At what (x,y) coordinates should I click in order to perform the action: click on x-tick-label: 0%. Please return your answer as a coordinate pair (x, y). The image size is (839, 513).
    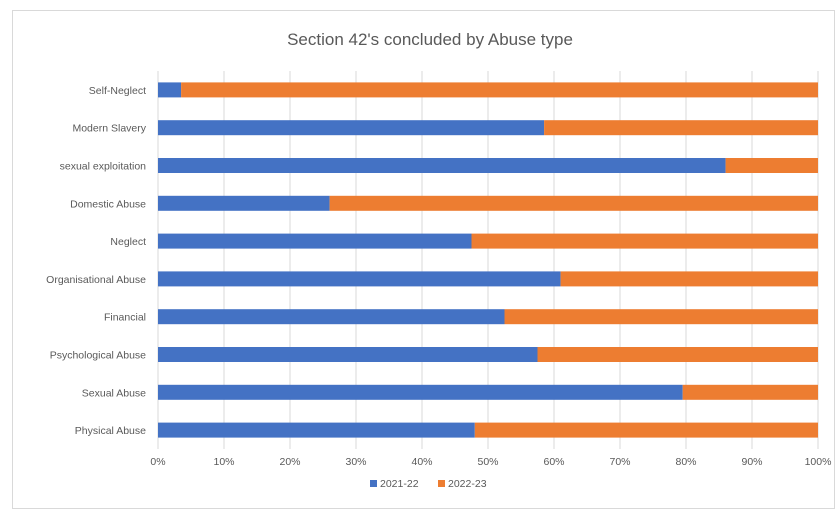
    Looking at the image, I should click on (157, 462).